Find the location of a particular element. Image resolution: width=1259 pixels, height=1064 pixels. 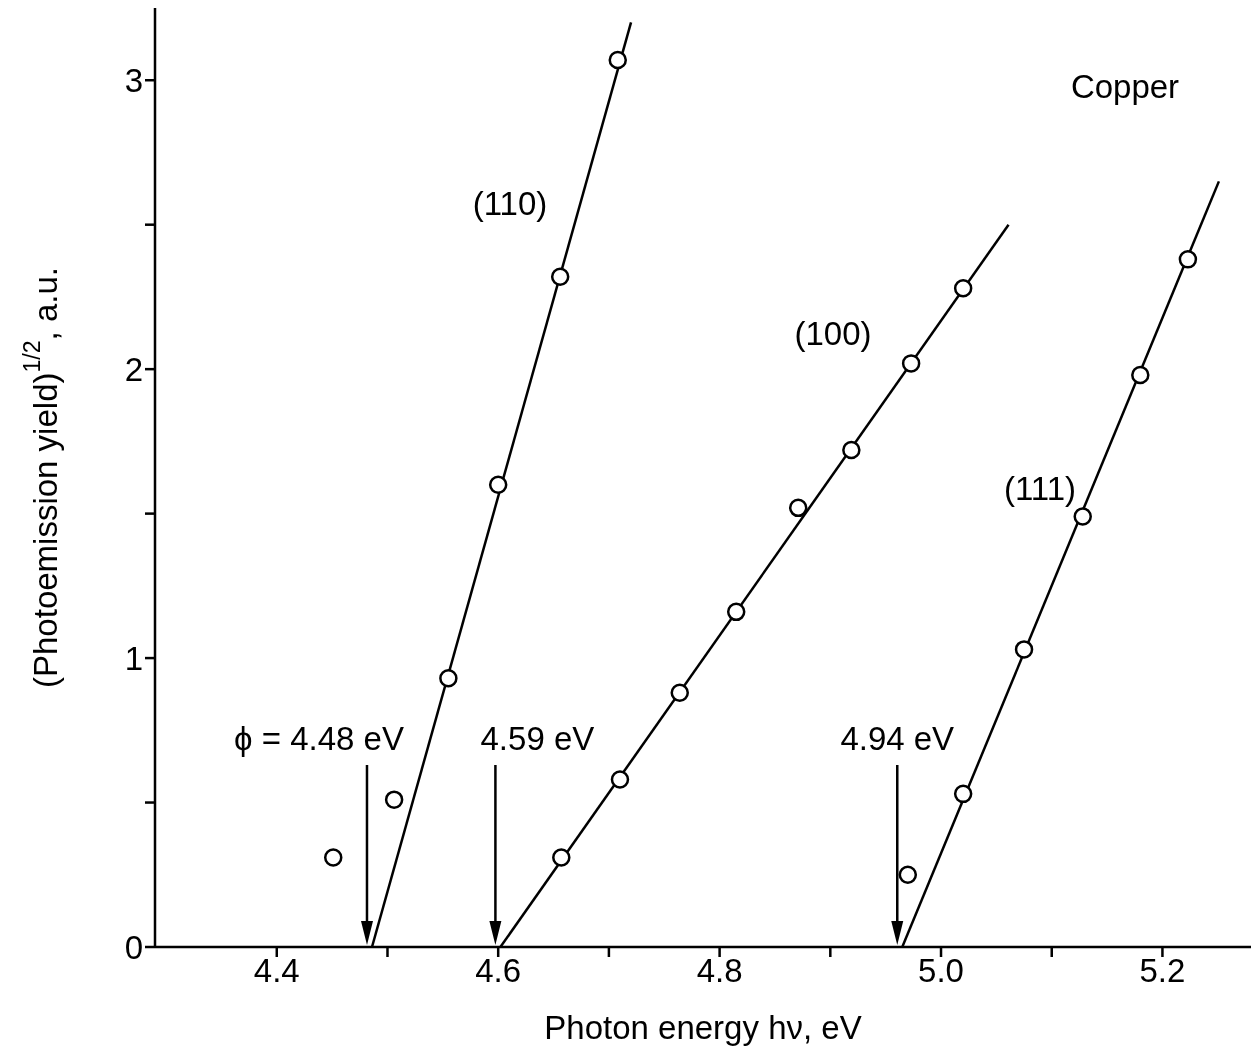

x-tick-label: 5.2 is located at coordinates (1162, 971).